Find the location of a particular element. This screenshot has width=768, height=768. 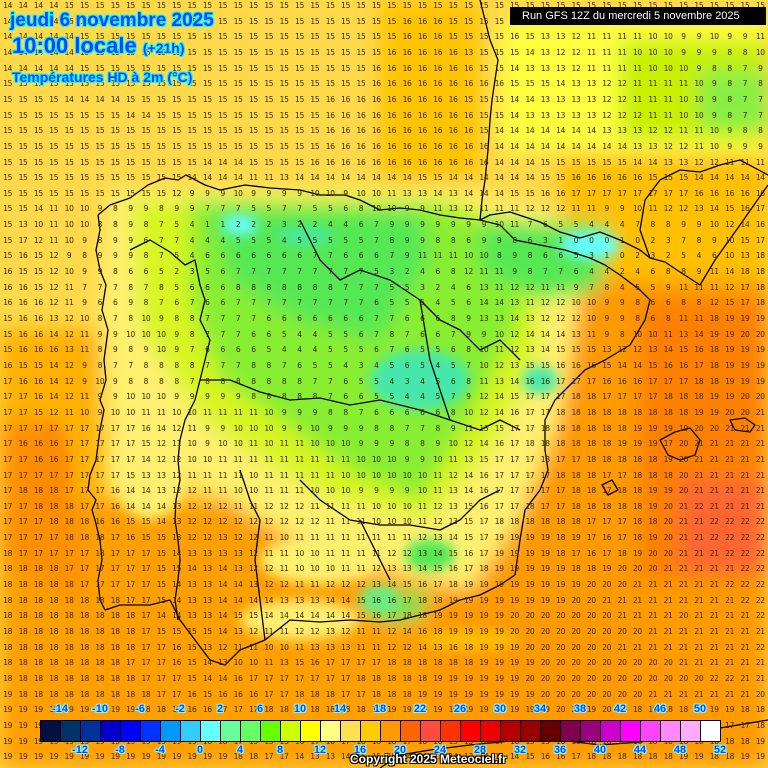

forecast-date: jeudi 6 novembre 2025 is located at coordinates (112, 21).